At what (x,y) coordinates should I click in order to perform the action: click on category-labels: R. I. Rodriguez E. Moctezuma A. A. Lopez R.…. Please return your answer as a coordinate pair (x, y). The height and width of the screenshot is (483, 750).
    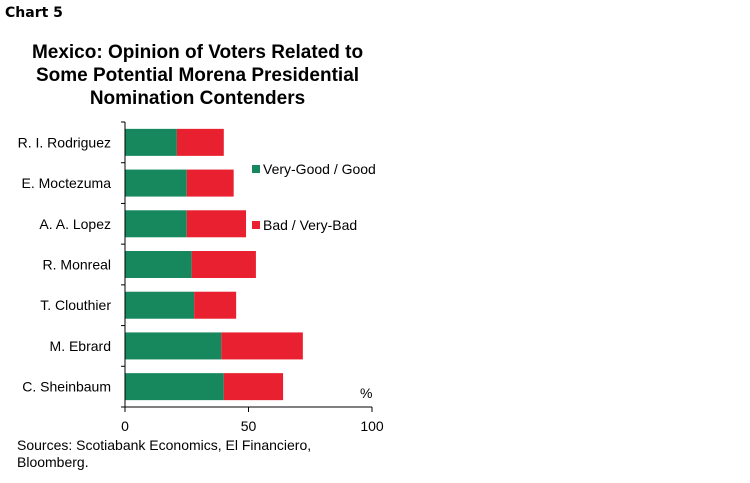
    Looking at the image, I should click on (65, 264).